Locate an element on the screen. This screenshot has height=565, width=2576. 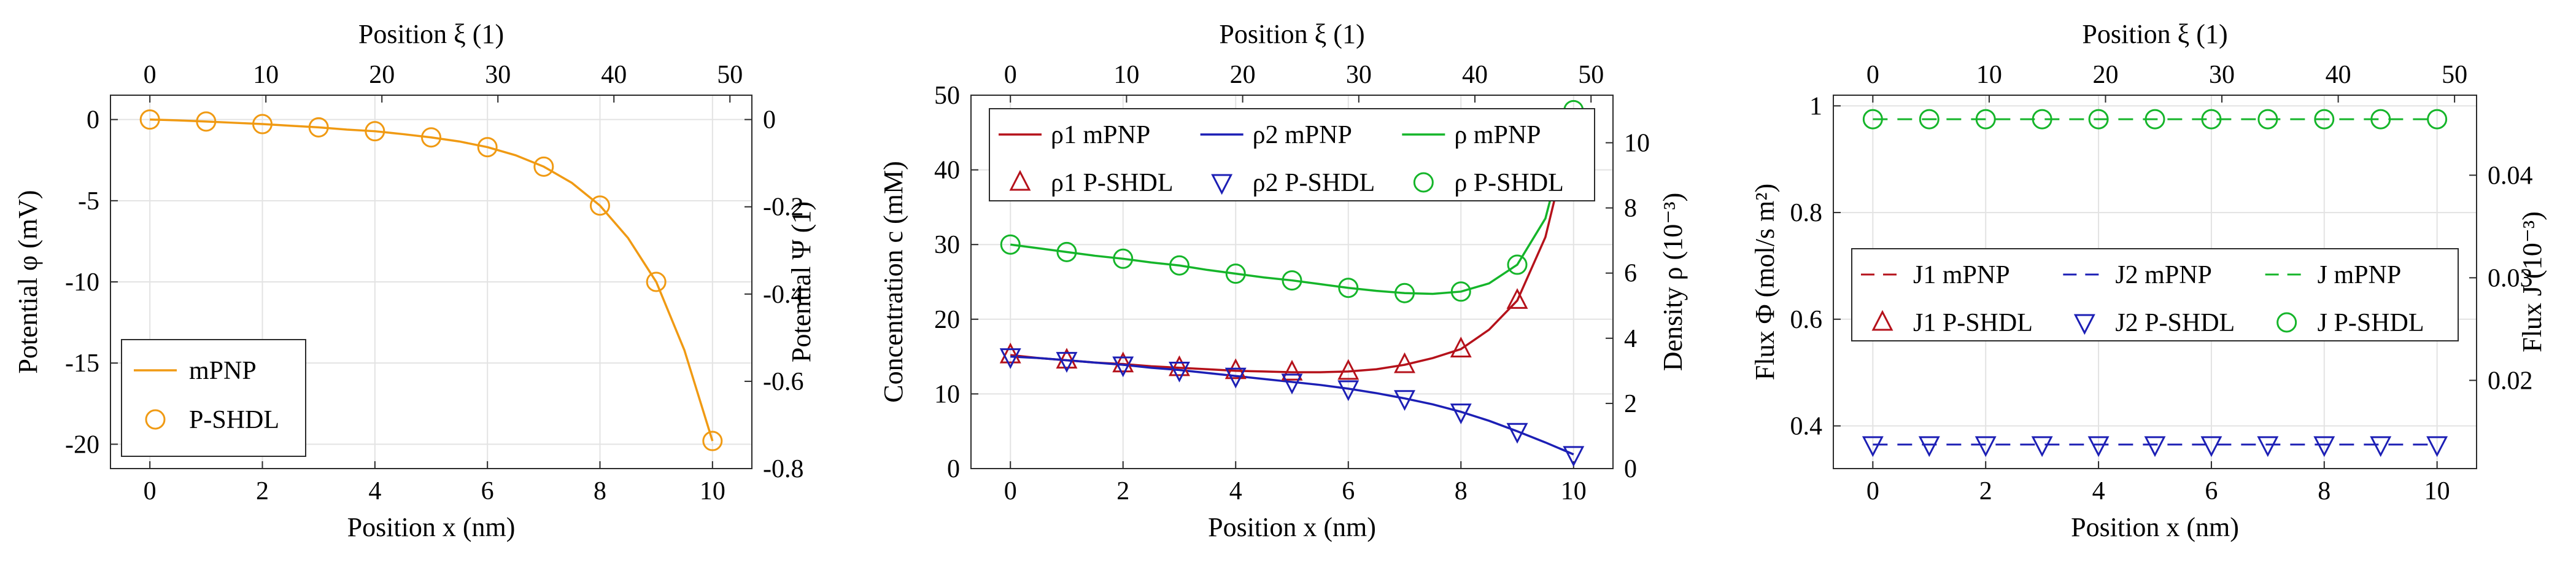
legend-label: J1 P-SHDL is located at coordinates (1973, 323).